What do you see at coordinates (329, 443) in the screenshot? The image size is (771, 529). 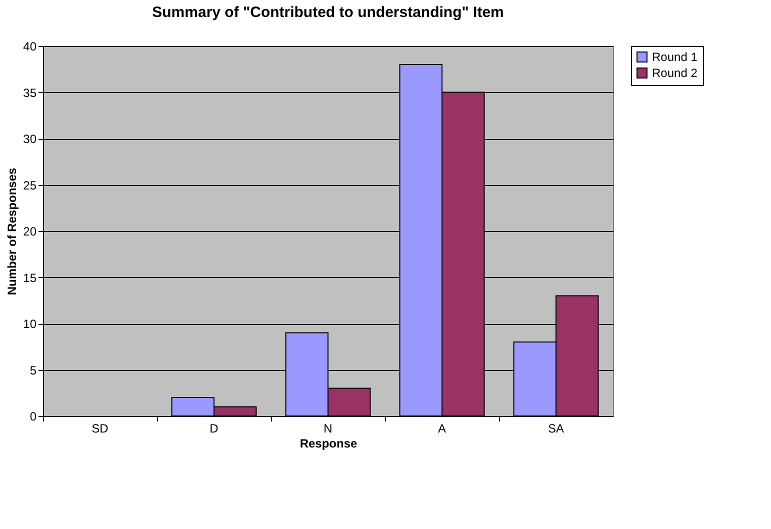 I see `x-axis-title: Response` at bounding box center [329, 443].